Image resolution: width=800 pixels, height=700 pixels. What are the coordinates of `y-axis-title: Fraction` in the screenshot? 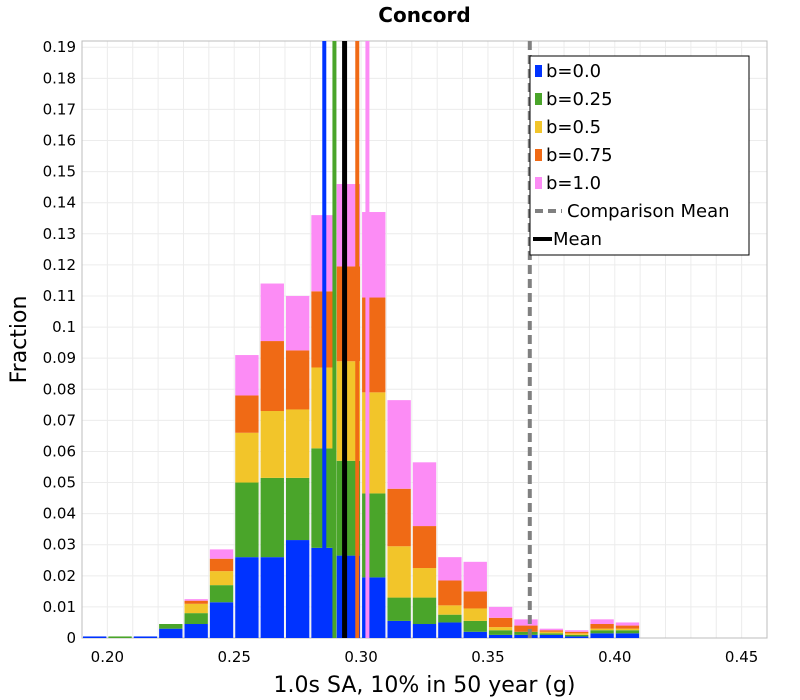 It's located at (19, 340).